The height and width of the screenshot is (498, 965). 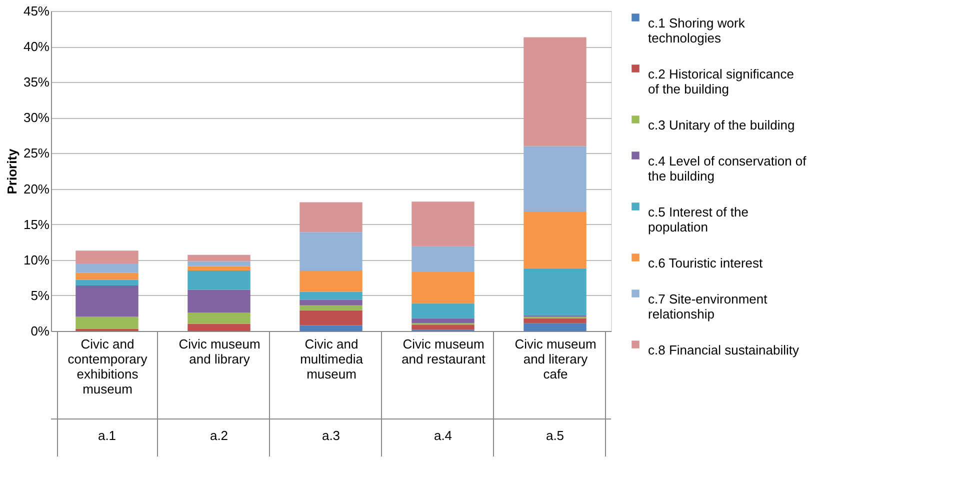 What do you see at coordinates (697, 31) in the screenshot?
I see `legend-label: c.1 Shoring work technologies` at bounding box center [697, 31].